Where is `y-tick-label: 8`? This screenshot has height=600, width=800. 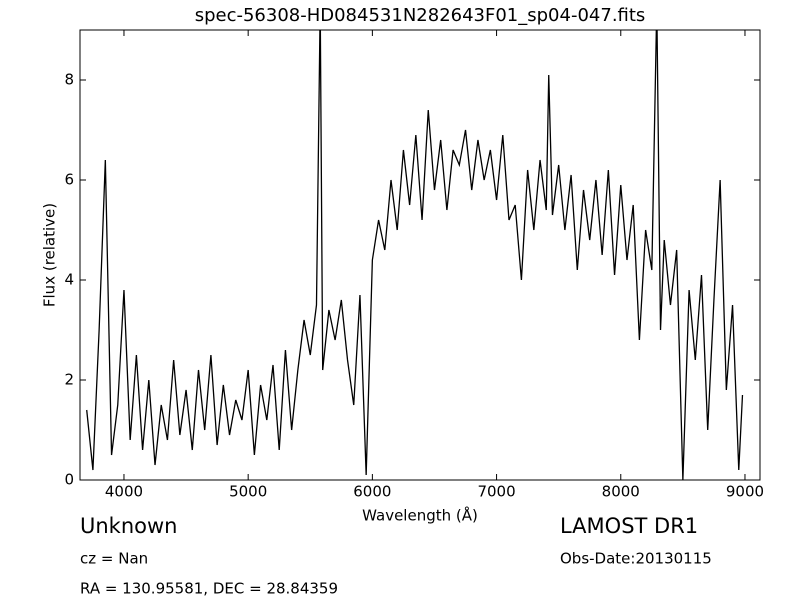
y-tick-label: 8 is located at coordinates (69, 80).